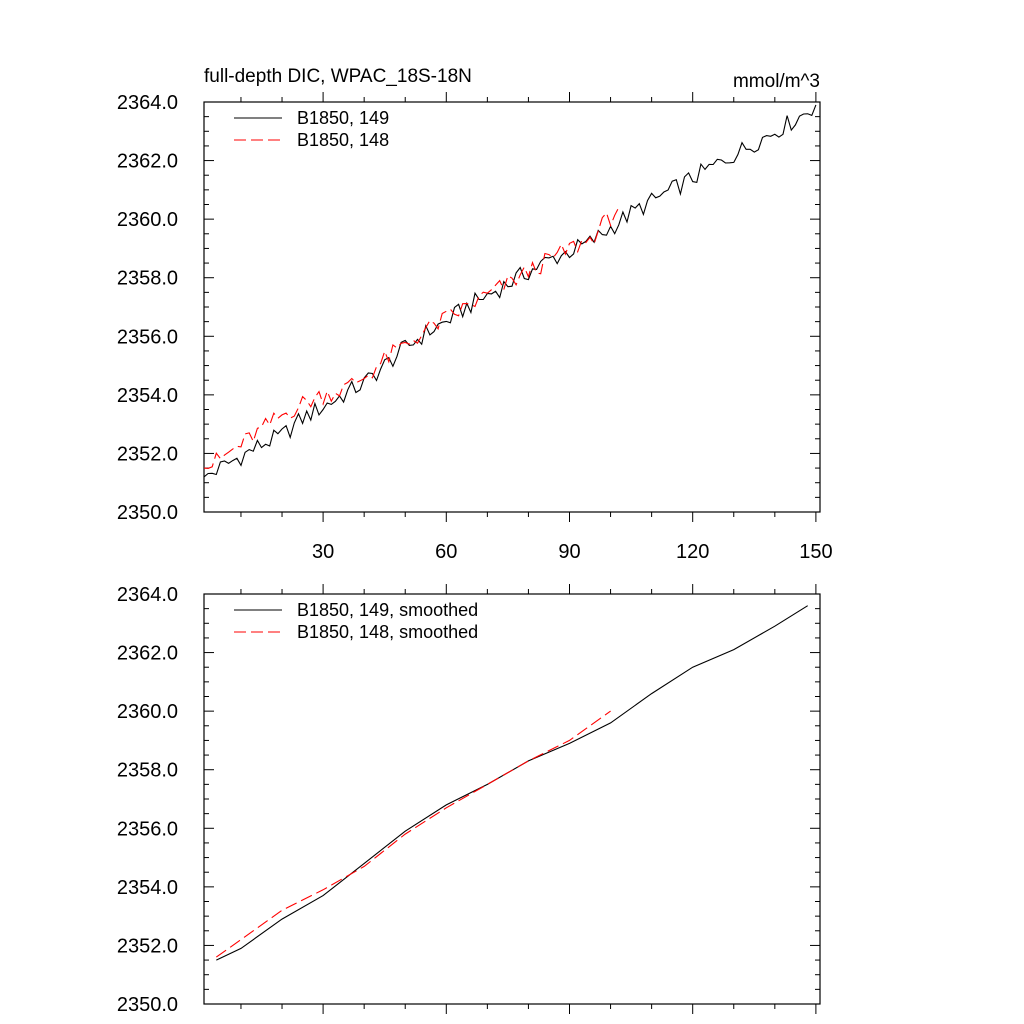 The height and width of the screenshot is (1024, 1024). I want to click on legend-label: B1850, 149, so click(343, 118).